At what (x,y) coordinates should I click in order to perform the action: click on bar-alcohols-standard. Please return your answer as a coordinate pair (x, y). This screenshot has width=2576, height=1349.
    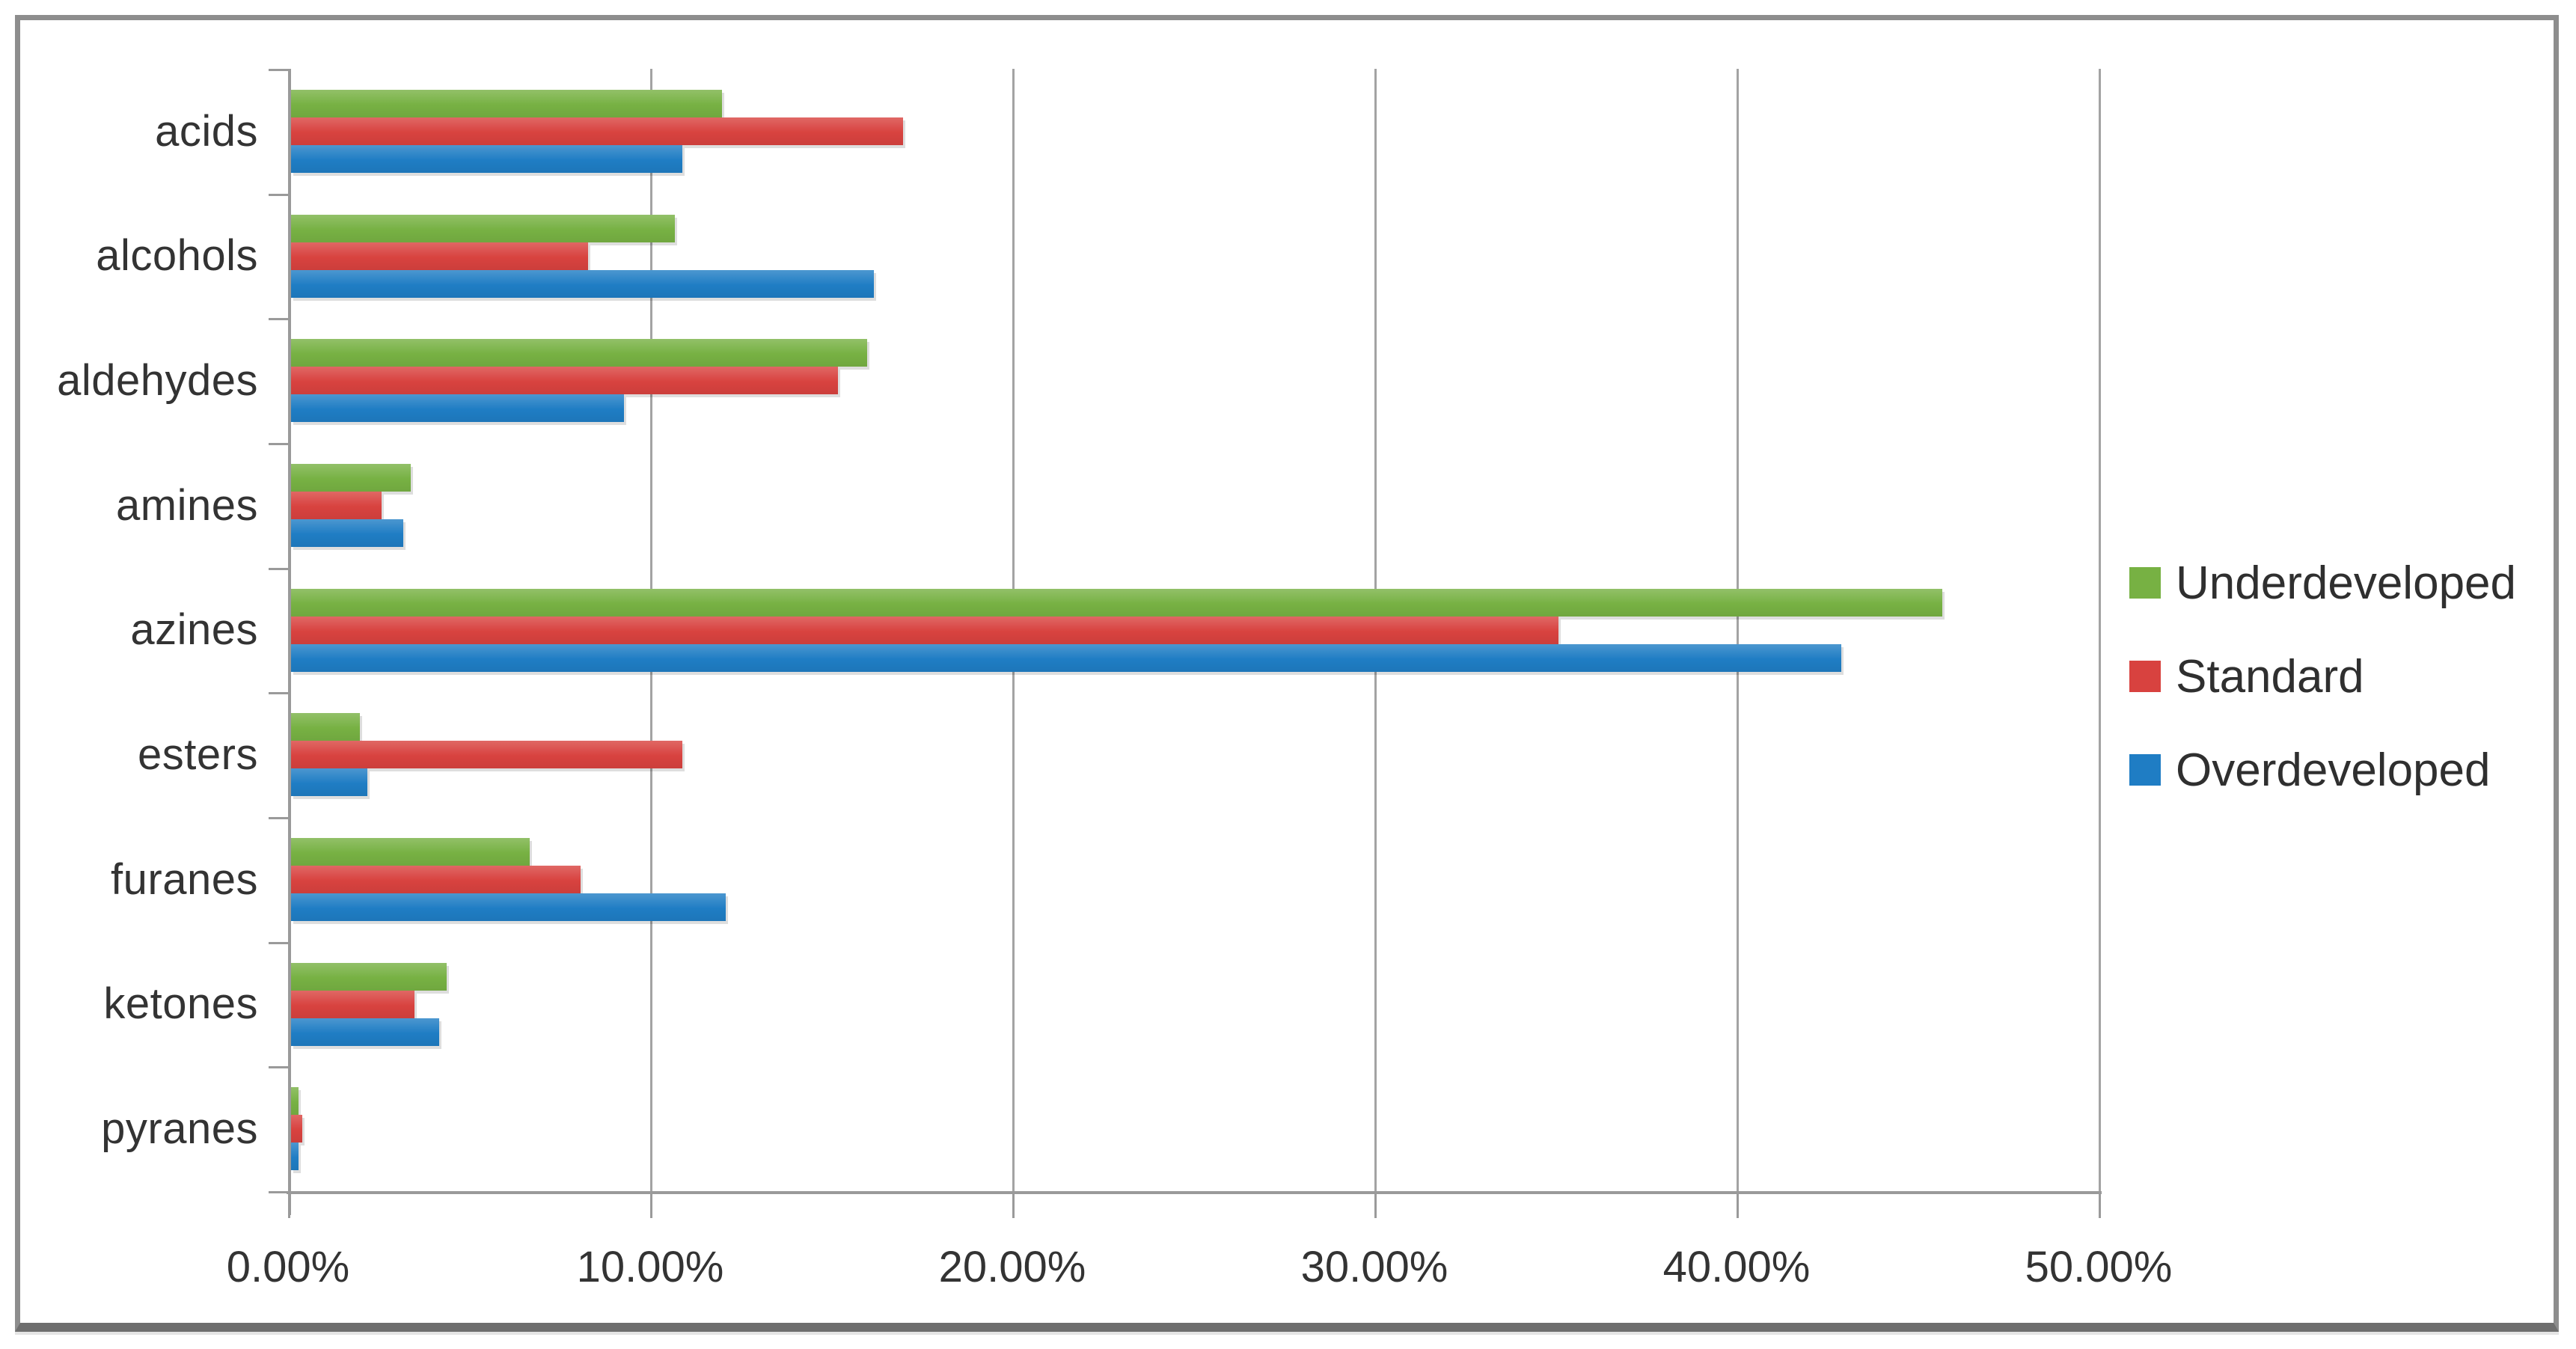
    Looking at the image, I should click on (439, 256).